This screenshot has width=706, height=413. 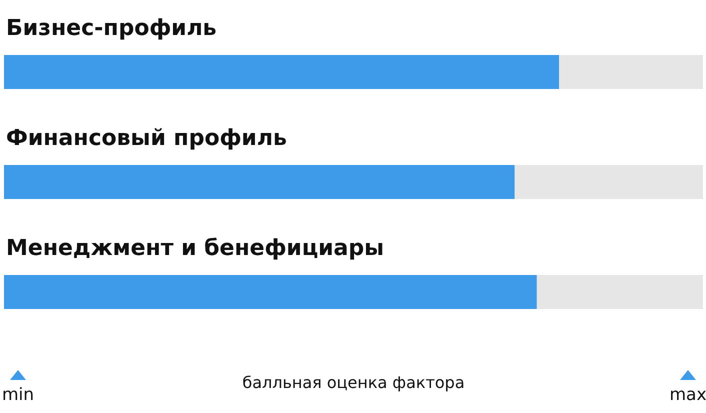 What do you see at coordinates (146, 138) in the screenshot?
I see `y-tick-label: Финансовый профиль` at bounding box center [146, 138].